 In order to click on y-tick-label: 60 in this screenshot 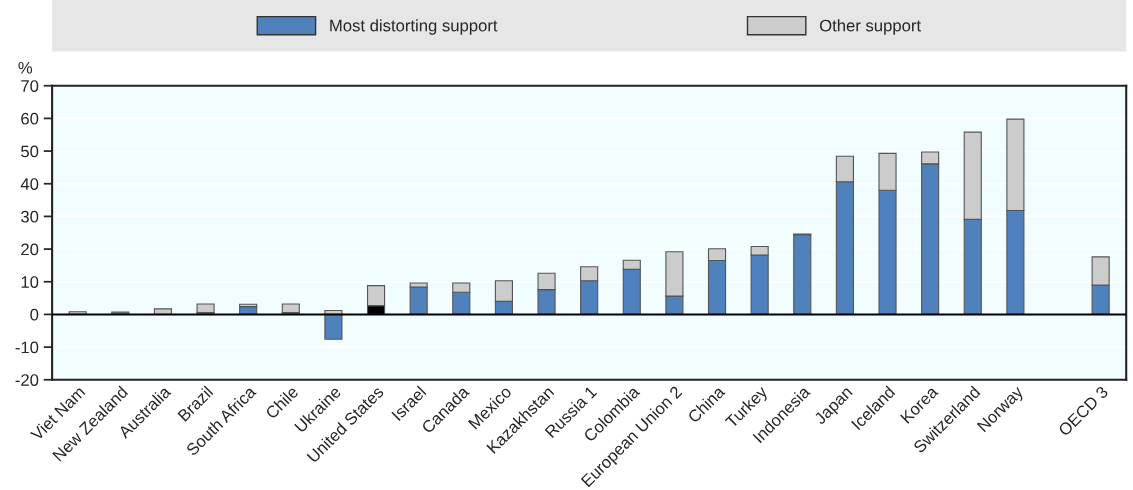, I will do `click(30, 118)`.